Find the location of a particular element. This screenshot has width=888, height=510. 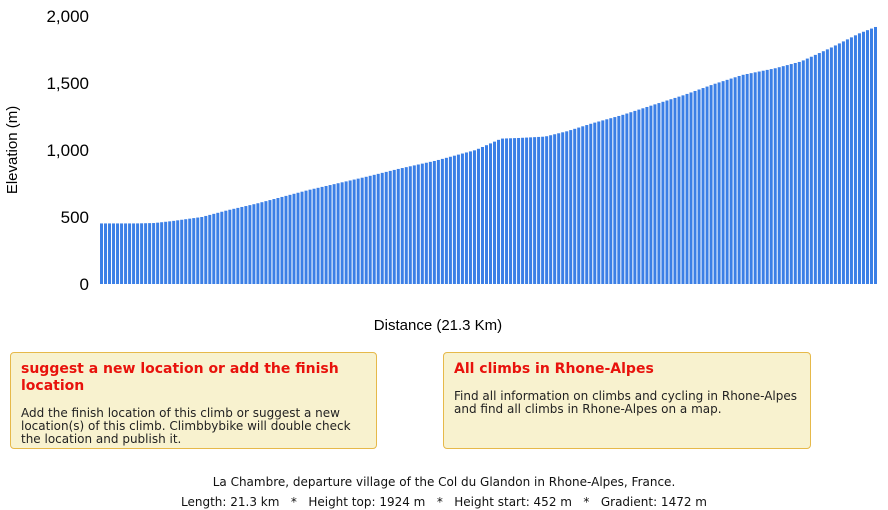

y-tick-label: 500 is located at coordinates (75, 217).